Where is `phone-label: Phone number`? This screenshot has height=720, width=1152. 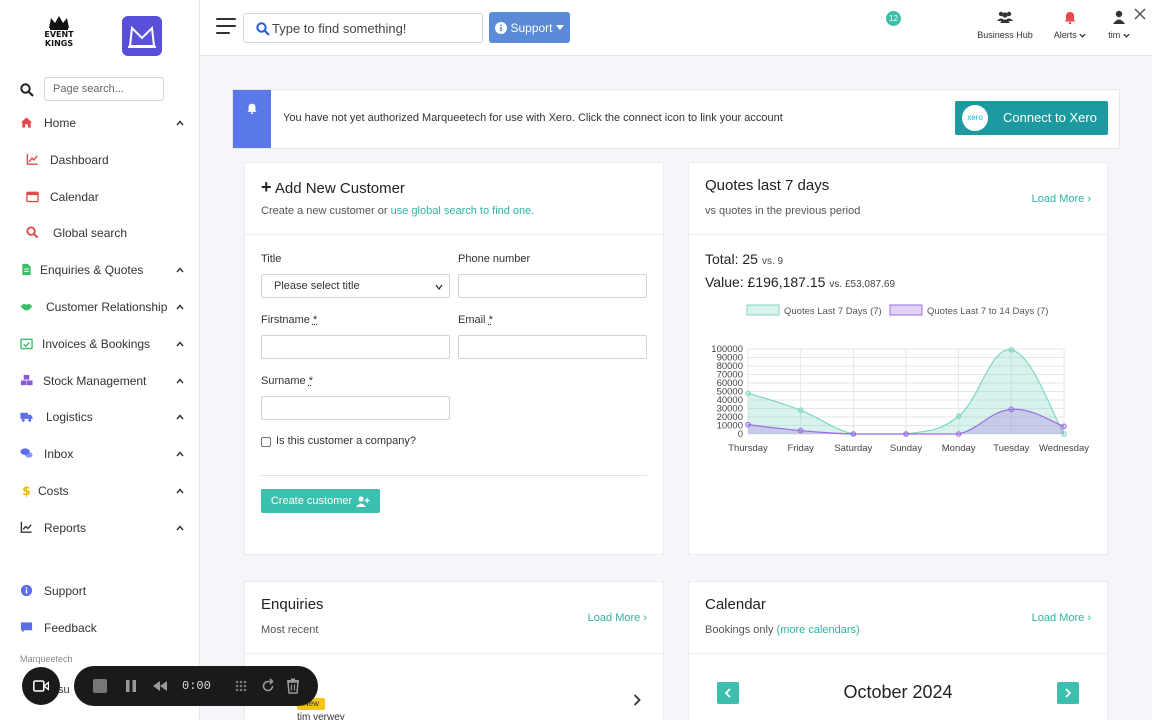 phone-label: Phone number is located at coordinates (494, 259).